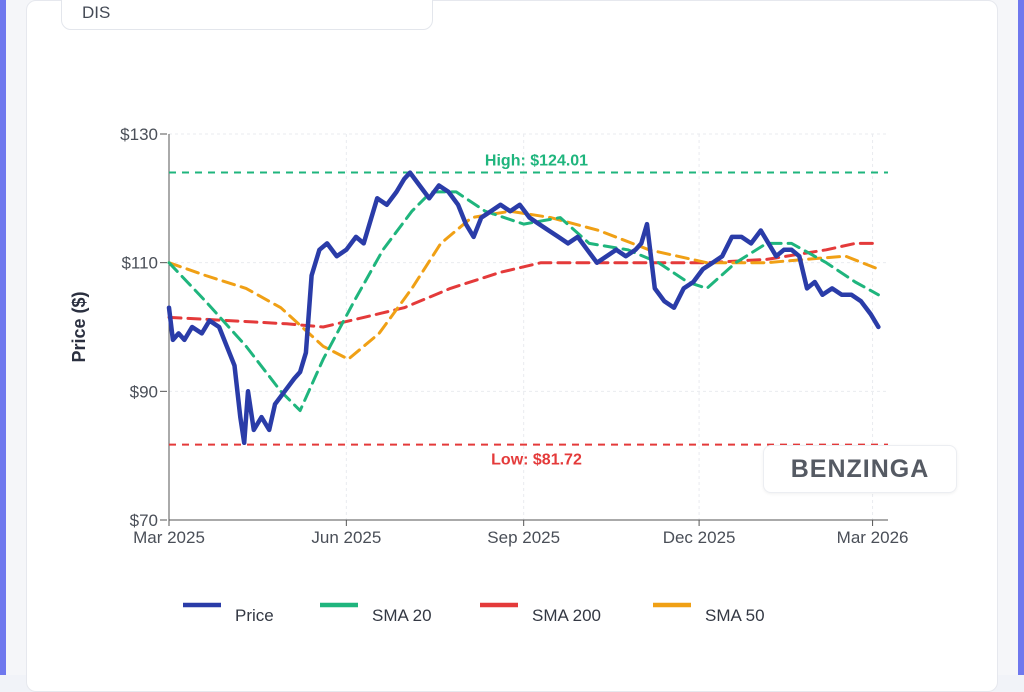 Image resolution: width=1024 pixels, height=692 pixels. Describe the element at coordinates (699, 537) in the screenshot. I see `x-tick-label: Dec 2025` at that location.